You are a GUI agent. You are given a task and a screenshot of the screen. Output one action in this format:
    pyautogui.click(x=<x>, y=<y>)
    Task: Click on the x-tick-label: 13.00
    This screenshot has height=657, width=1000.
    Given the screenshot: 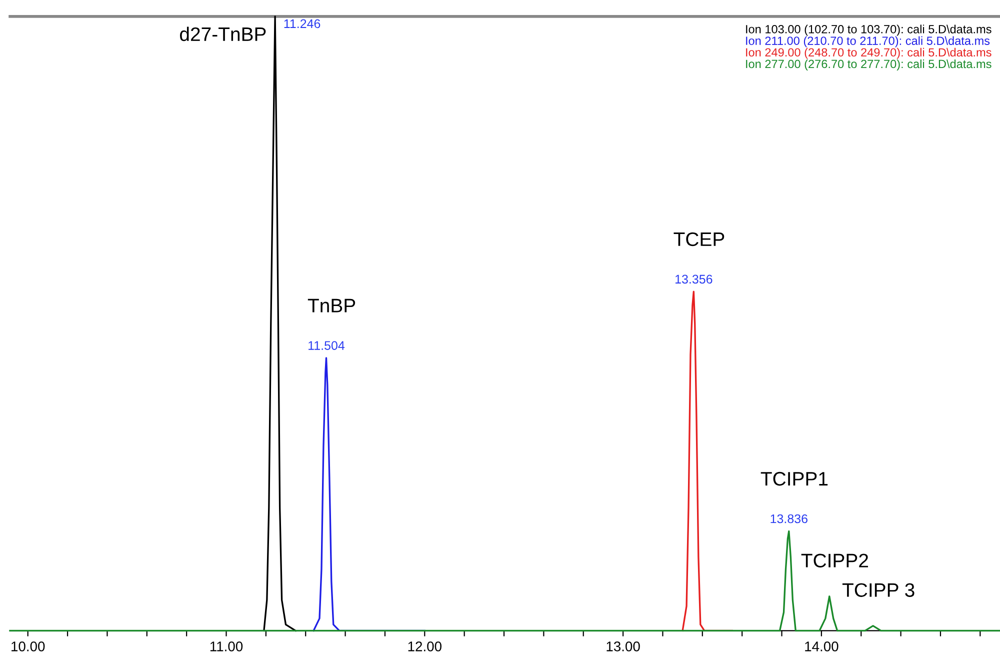 What is the action you would take?
    pyautogui.click(x=623, y=647)
    